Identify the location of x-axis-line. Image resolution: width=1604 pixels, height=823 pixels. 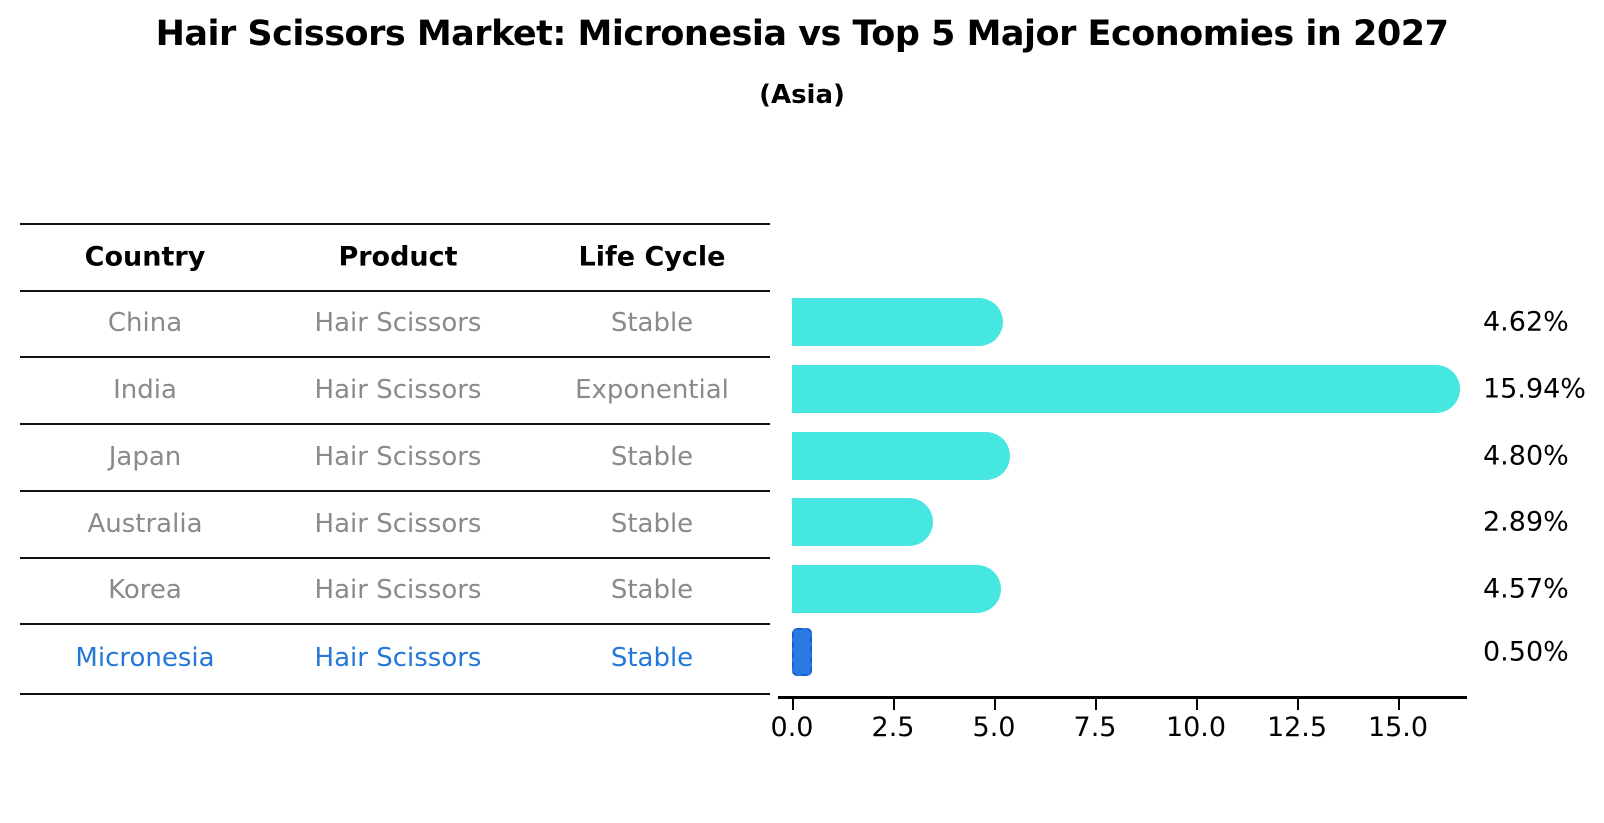
(1122, 697).